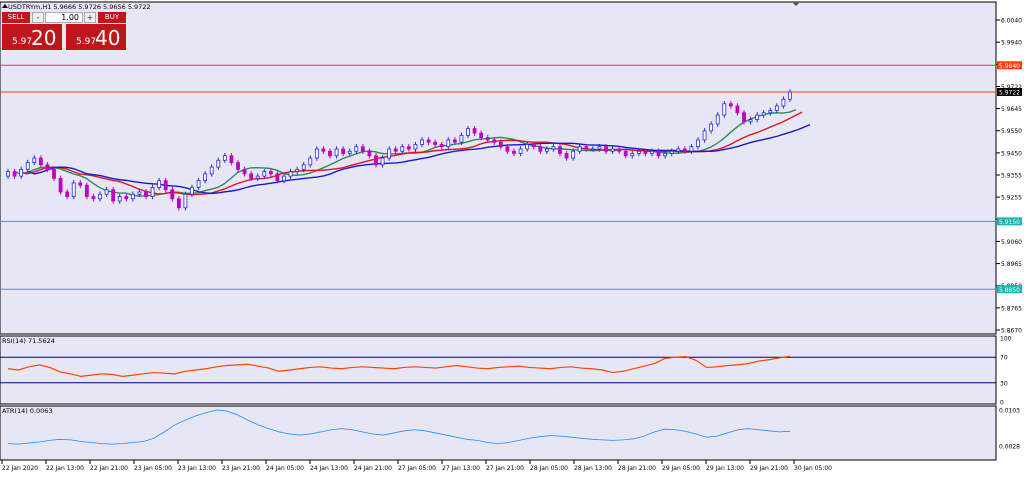 The width and height of the screenshot is (1024, 480). What do you see at coordinates (681, 468) in the screenshot?
I see `time-axis-label: 29 Jan 05:00` at bounding box center [681, 468].